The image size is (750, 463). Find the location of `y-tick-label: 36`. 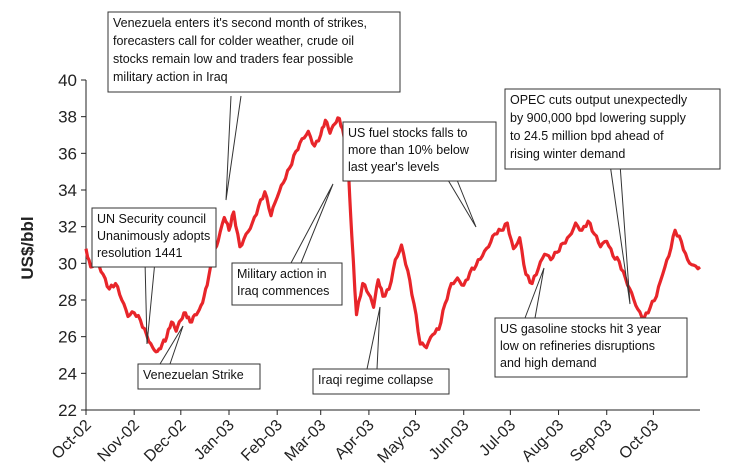

y-tick-label: 36 is located at coordinates (67, 153).